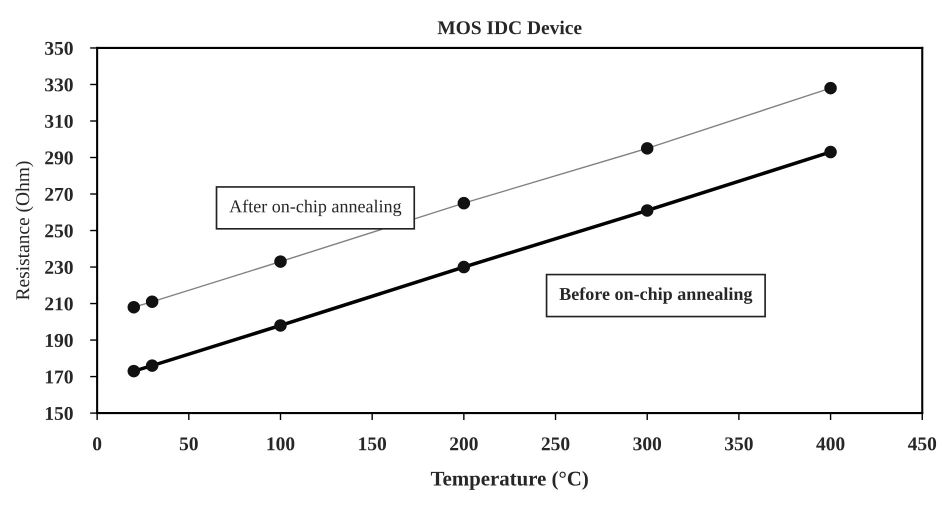  Describe the element at coordinates (59, 231) in the screenshot. I see `y-tick-label: 250` at that location.